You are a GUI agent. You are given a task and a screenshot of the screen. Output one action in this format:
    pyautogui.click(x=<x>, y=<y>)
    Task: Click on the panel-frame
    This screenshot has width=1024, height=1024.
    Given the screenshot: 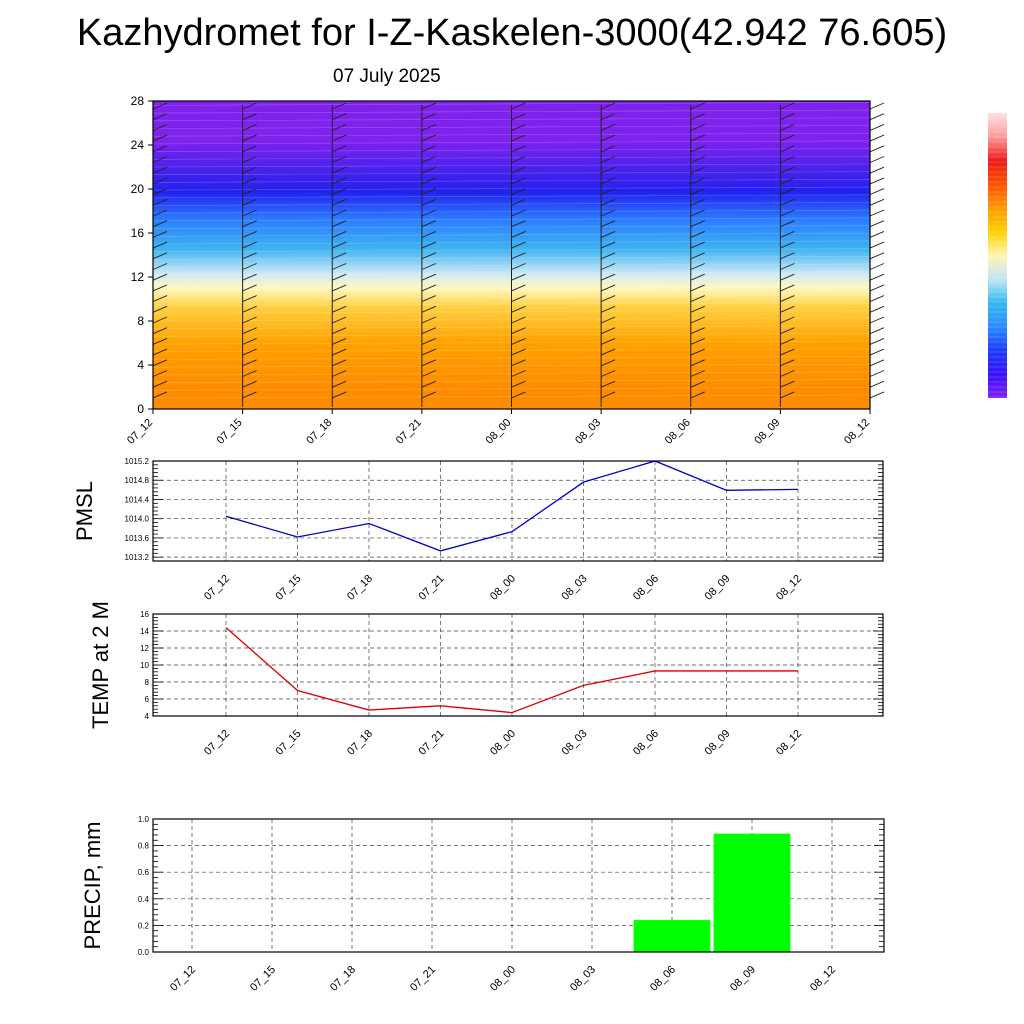 What is the action you would take?
    pyautogui.click(x=518, y=885)
    